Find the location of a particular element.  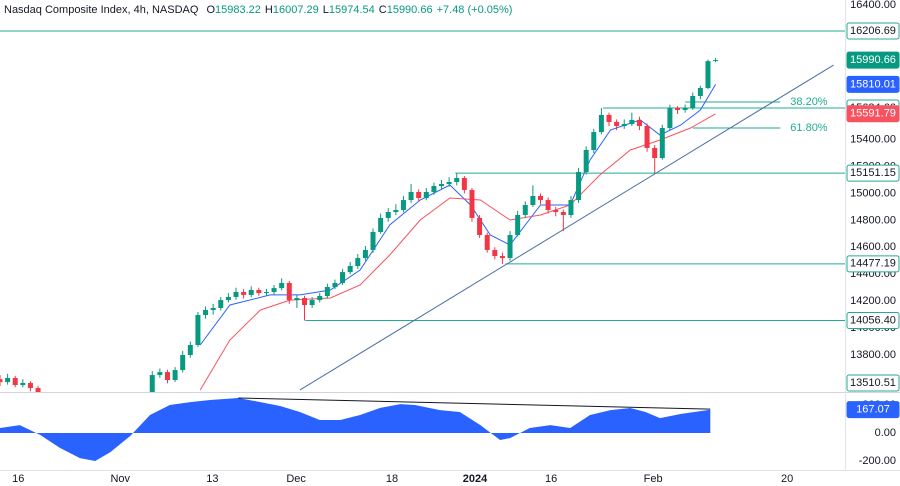

x-tick-label: Nov is located at coordinates (120, 479).